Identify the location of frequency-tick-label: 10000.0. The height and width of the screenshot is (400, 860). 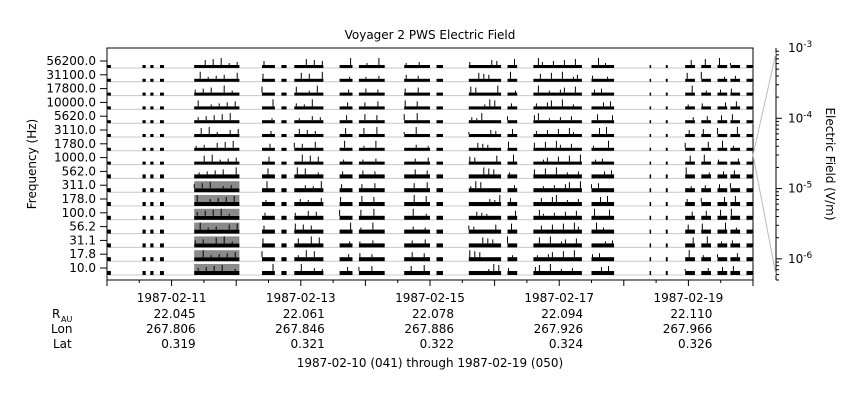
(71, 102).